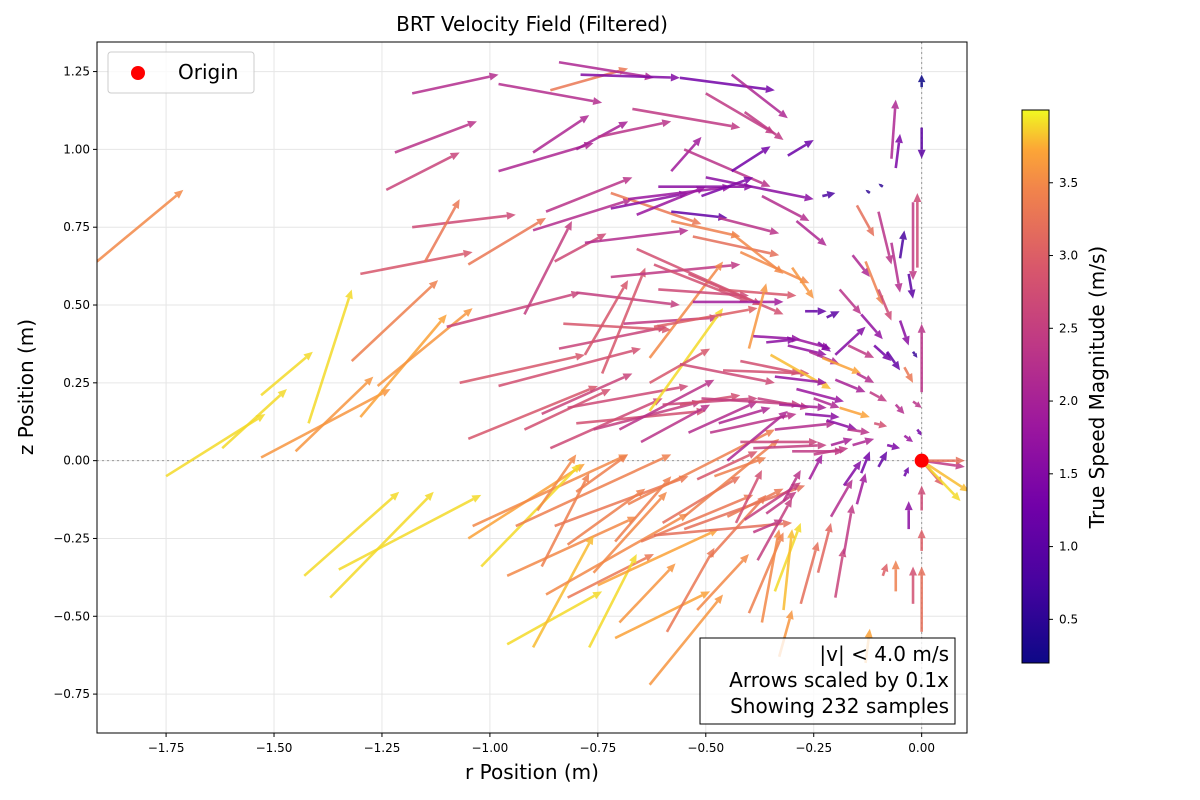 The width and height of the screenshot is (1200, 800). What do you see at coordinates (76, 149) in the screenshot?
I see `y-tick-label: 1.00` at bounding box center [76, 149].